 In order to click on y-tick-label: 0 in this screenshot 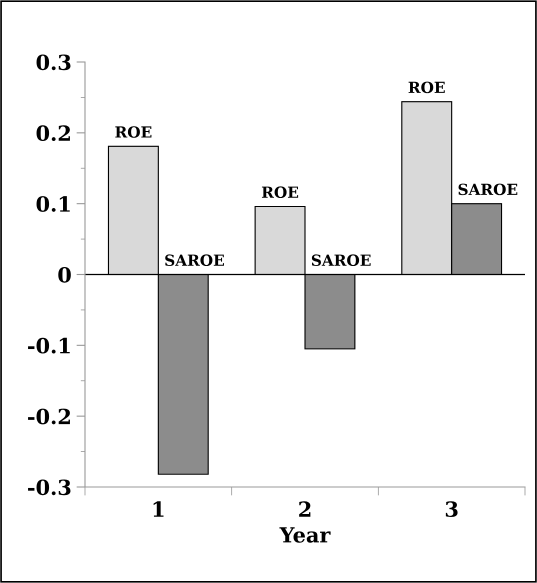, I will do `click(64, 274)`.